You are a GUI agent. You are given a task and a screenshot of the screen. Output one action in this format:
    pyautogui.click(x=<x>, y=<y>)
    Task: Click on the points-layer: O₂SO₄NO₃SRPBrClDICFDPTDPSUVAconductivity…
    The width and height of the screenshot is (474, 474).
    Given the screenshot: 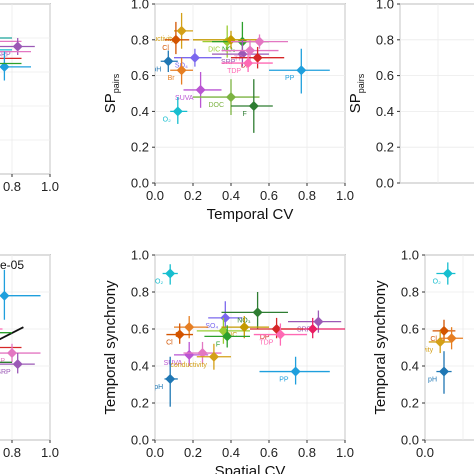 What is the action you would take?
    pyautogui.click(x=250, y=335)
    